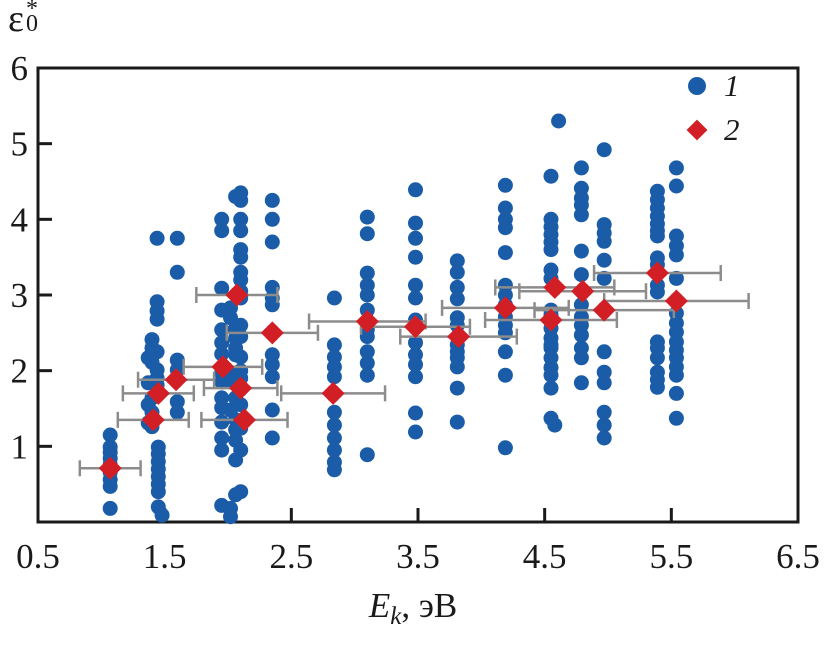 Image resolution: width=826 pixels, height=648 pixels. I want to click on x-axis-title: Ek, эВ, so click(413, 608).